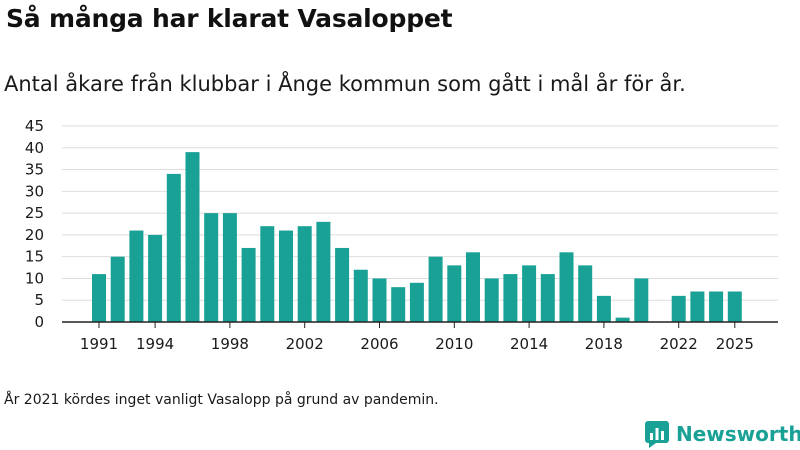 The height and width of the screenshot is (450, 800). I want to click on y-tick-label: 10, so click(34, 278).